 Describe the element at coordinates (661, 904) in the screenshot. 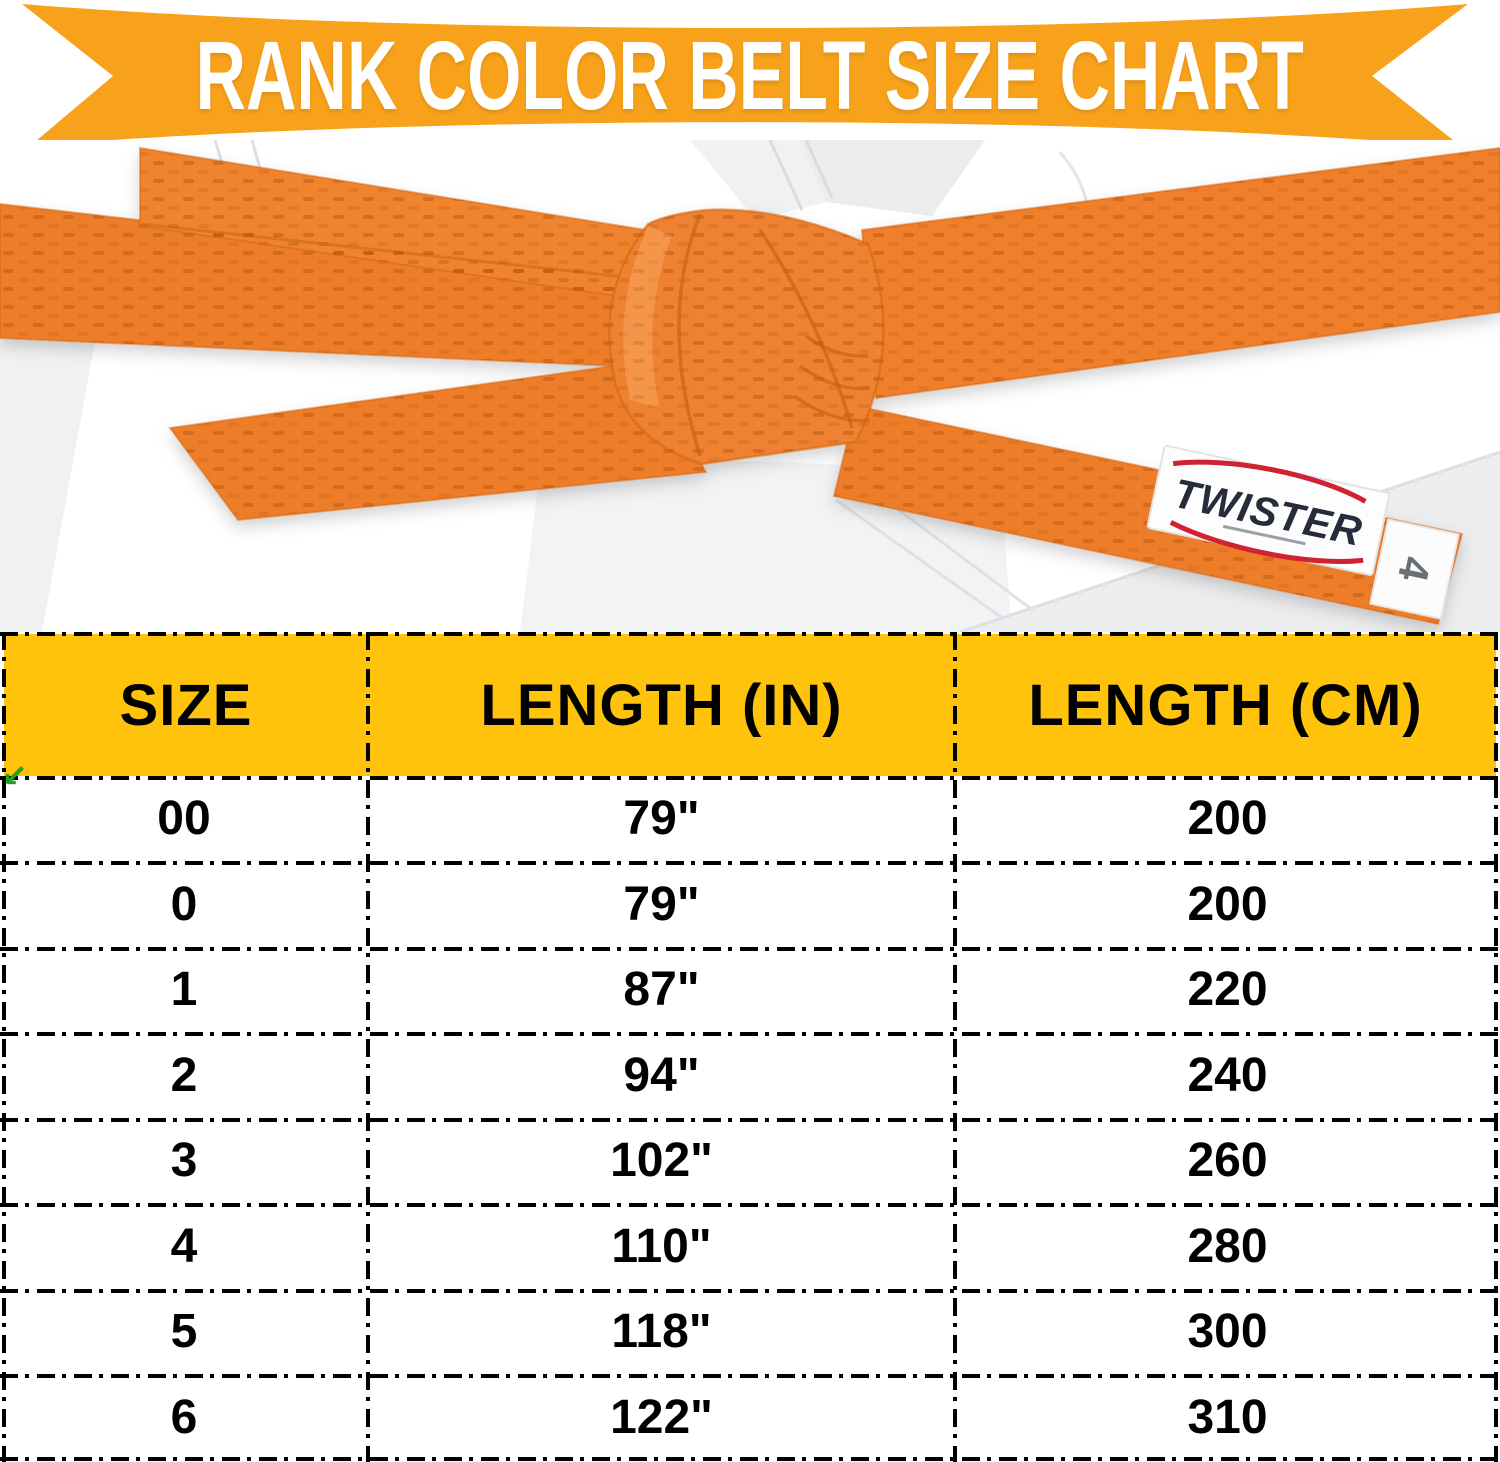

I see `row-1-length-in: 79"` at that location.